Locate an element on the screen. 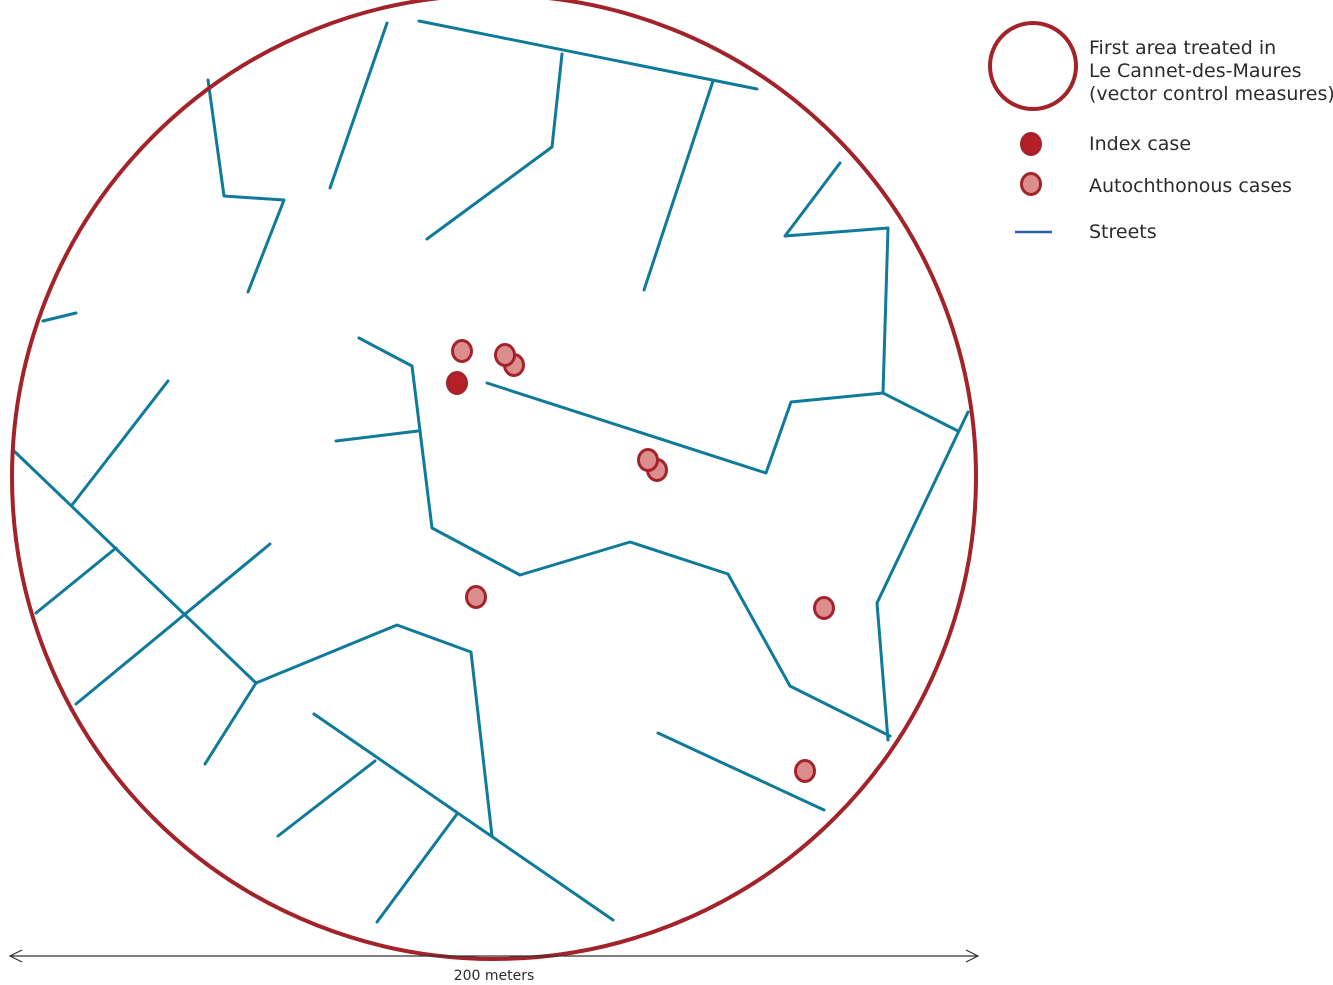 This screenshot has height=985, width=1333. legend-streets-label: Streets is located at coordinates (1123, 232).